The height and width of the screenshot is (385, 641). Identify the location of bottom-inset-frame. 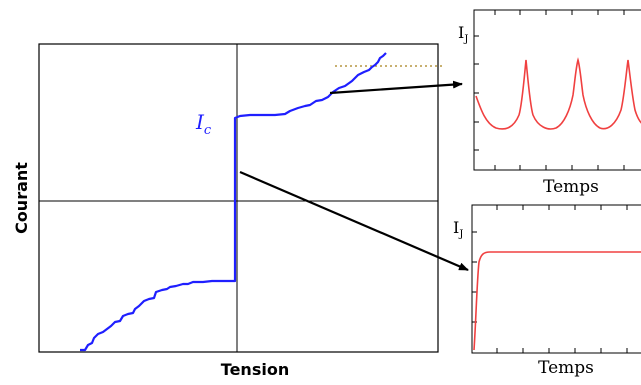
(556, 279).